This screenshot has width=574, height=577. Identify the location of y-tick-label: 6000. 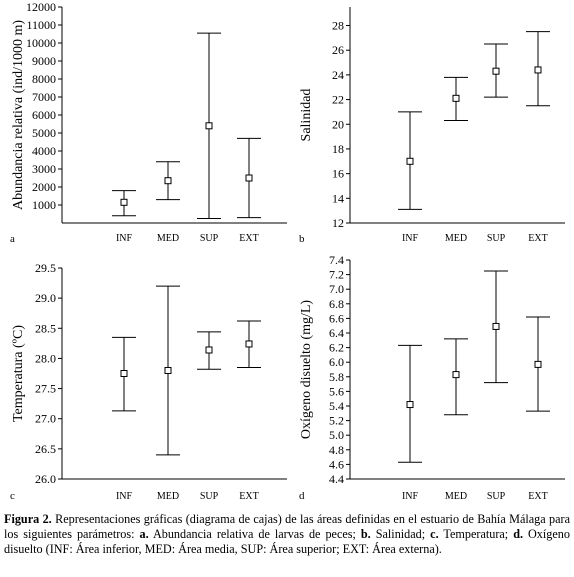
(44, 115).